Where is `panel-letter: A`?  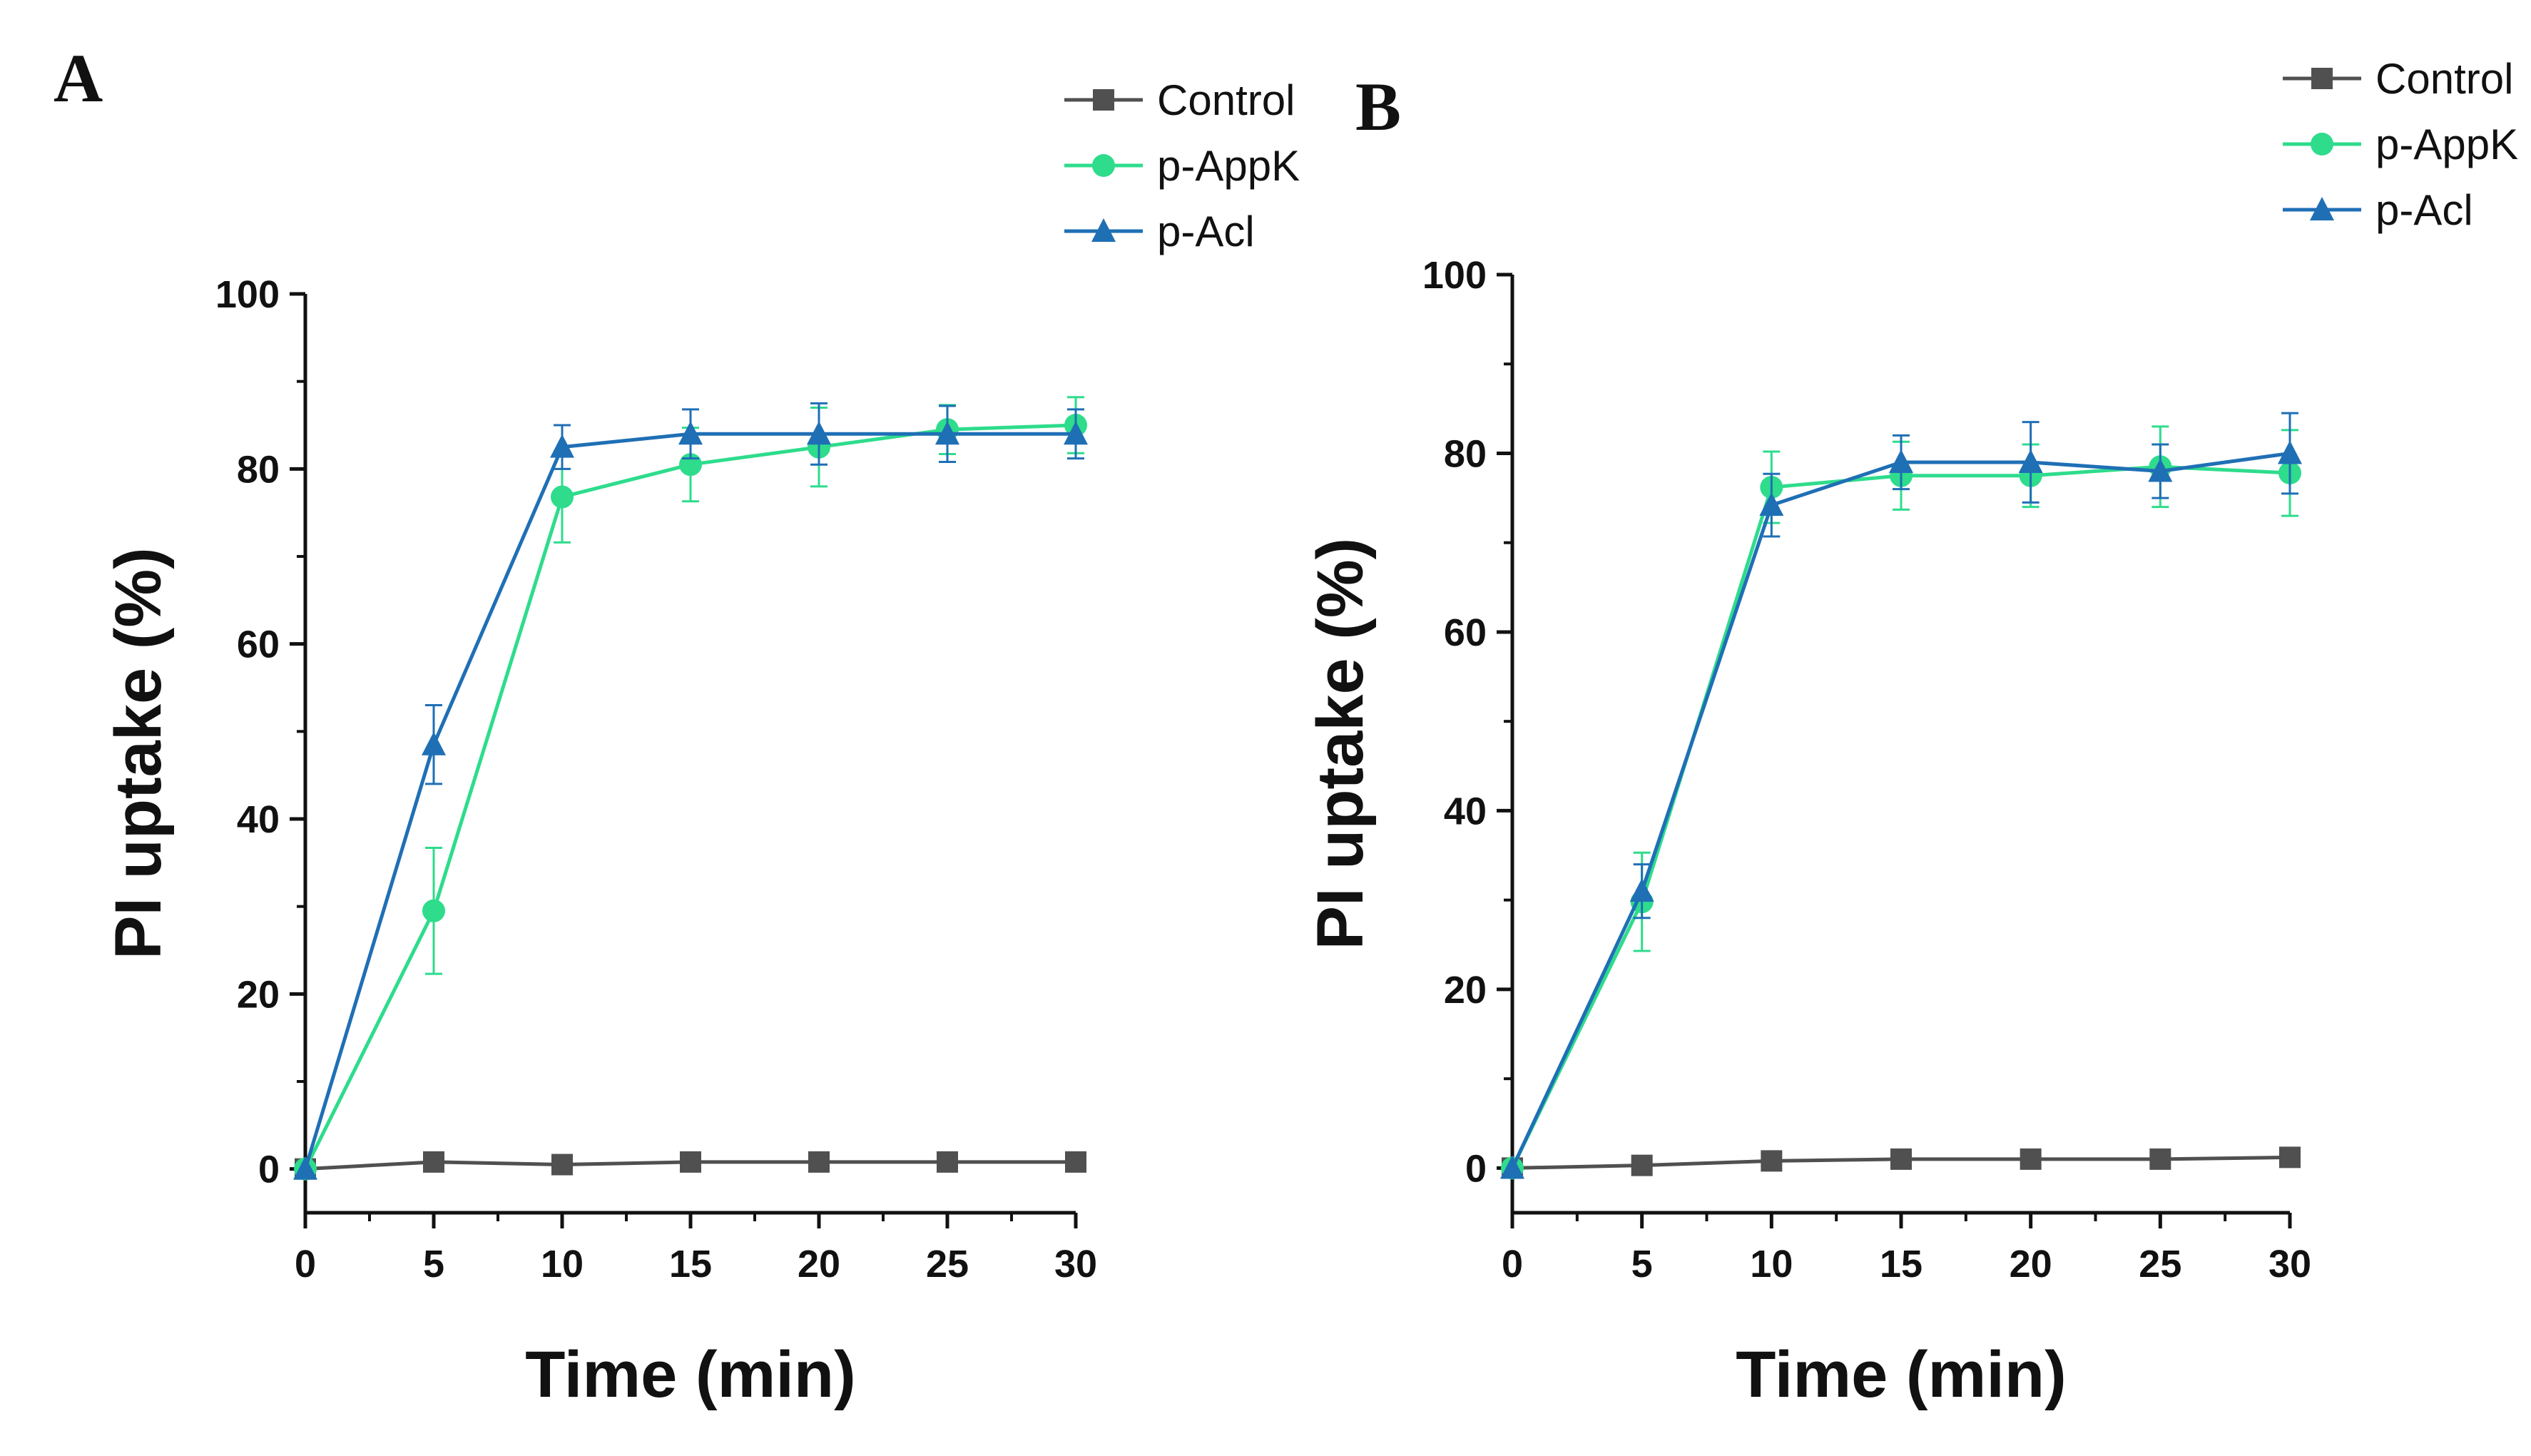 panel-letter: A is located at coordinates (78, 78).